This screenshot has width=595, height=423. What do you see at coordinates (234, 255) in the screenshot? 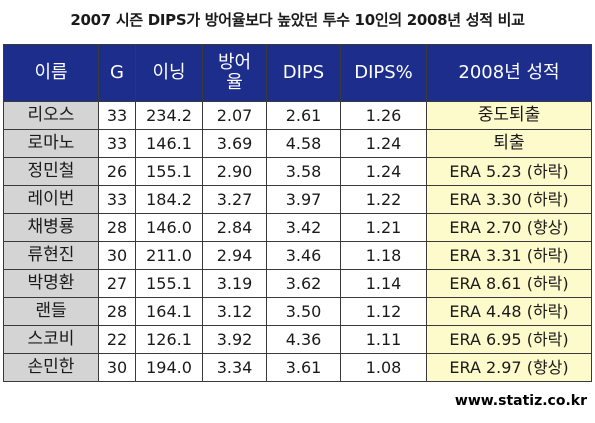
I see `cell-era: 2.94` at bounding box center [234, 255].